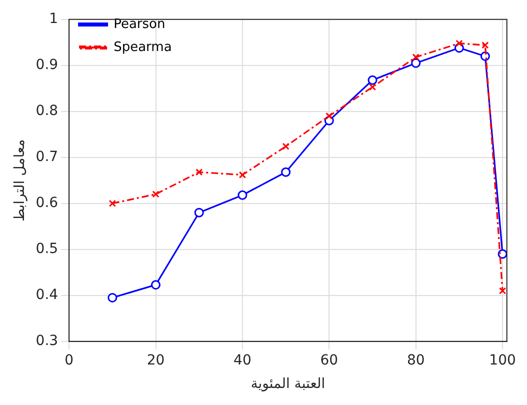 This screenshot has width=527, height=405. What do you see at coordinates (47, 249) in the screenshot?
I see `y-tick-label: 0.5` at bounding box center [47, 249].